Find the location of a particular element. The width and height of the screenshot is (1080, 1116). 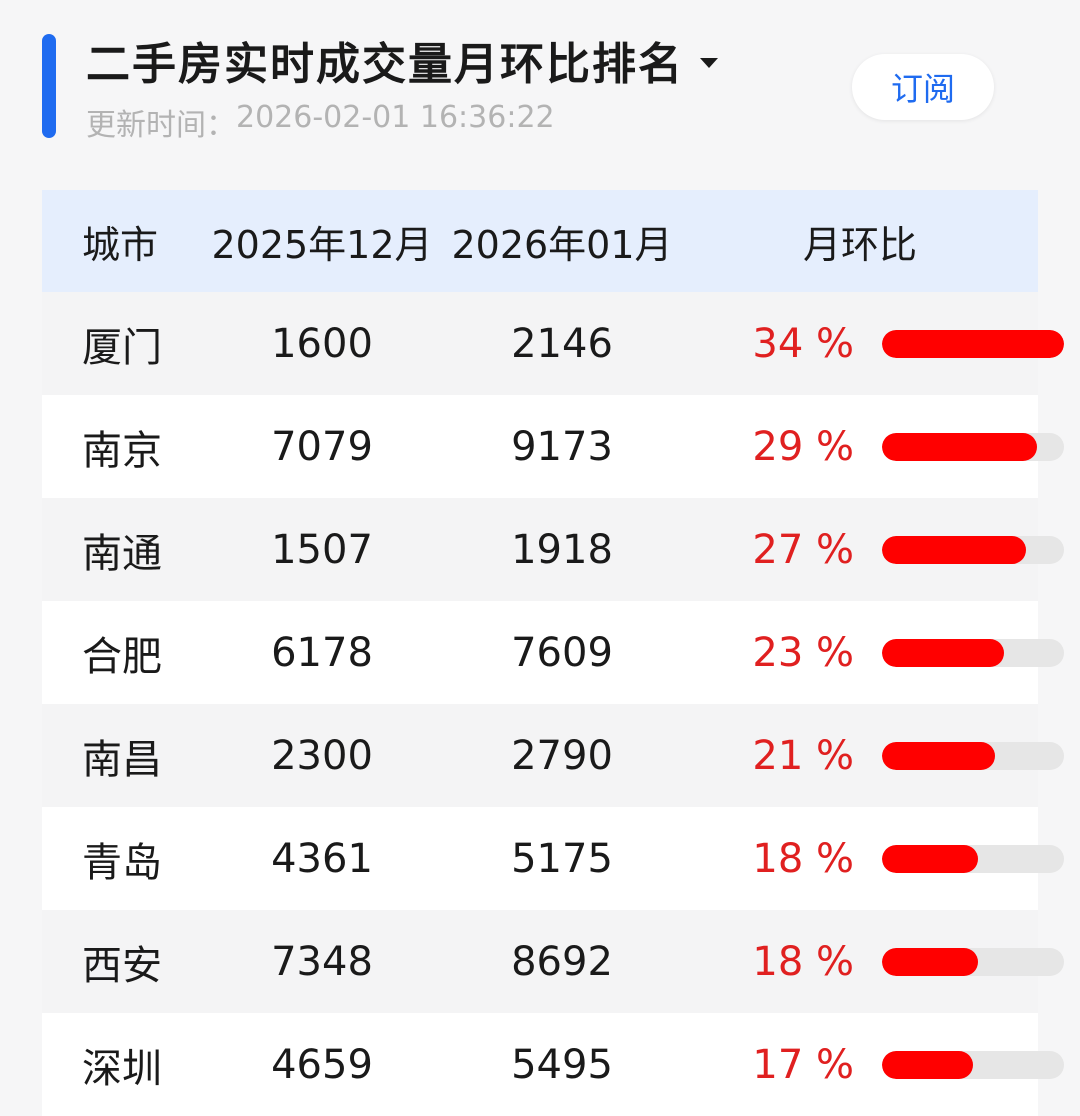

jan-volume-cell: 2790 is located at coordinates (562, 755).